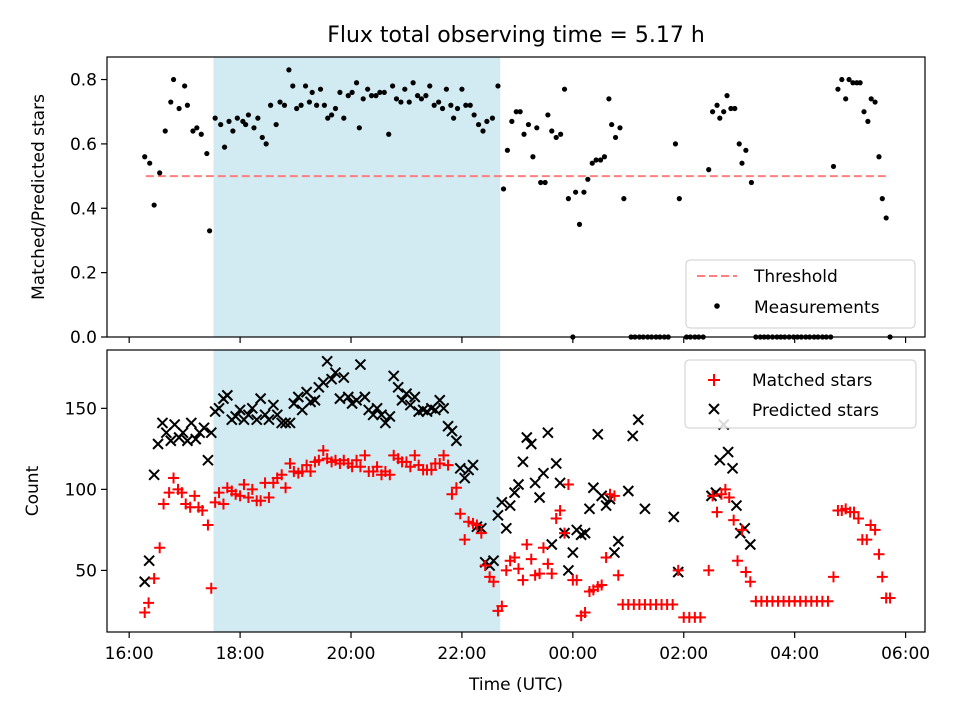 The image size is (960, 724). What do you see at coordinates (800, 394) in the screenshot?
I see `count-legend: Matched stars Predicted stars` at bounding box center [800, 394].